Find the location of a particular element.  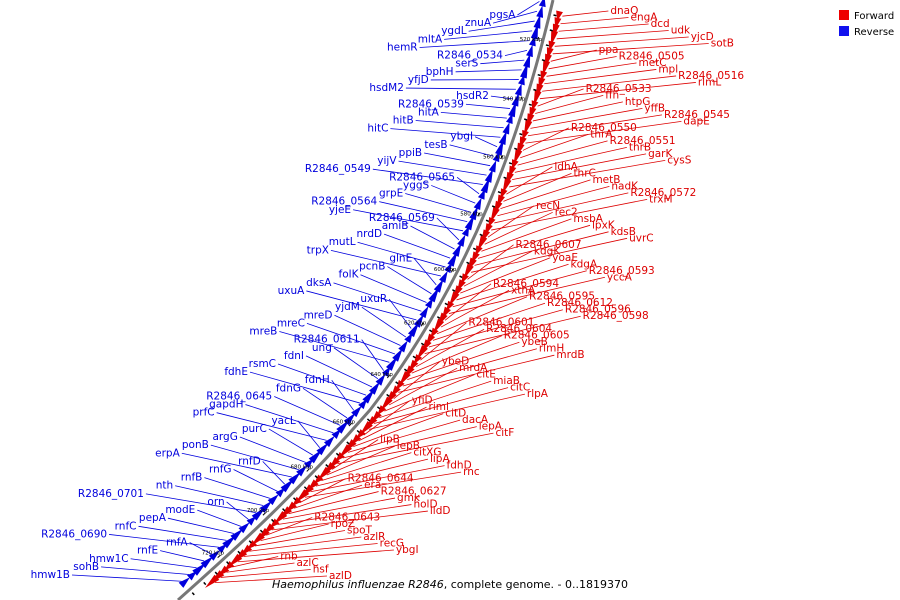

reverse-gene-label: argG is located at coordinates (224, 437).